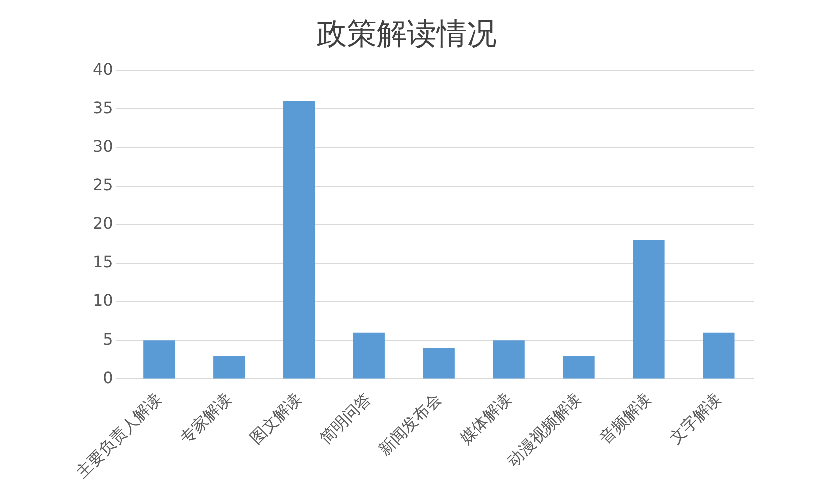 The width and height of the screenshot is (814, 496). What do you see at coordinates (407, 35) in the screenshot?
I see `chart-title: 政策解读情况` at bounding box center [407, 35].